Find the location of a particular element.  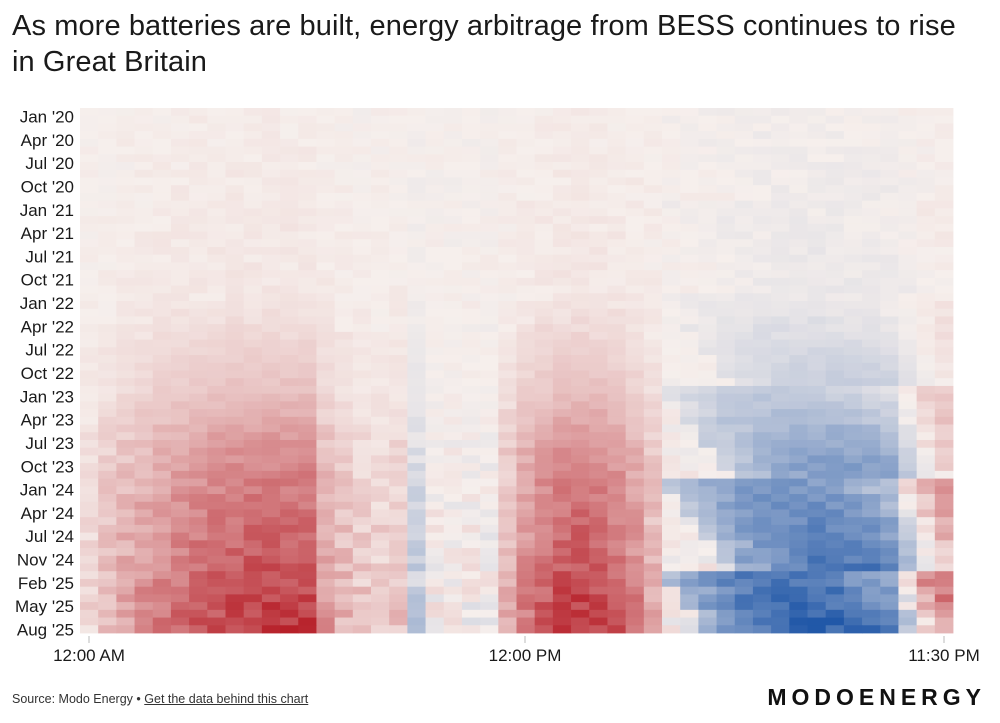

y-tick-label: Jan '24 is located at coordinates (47, 490).